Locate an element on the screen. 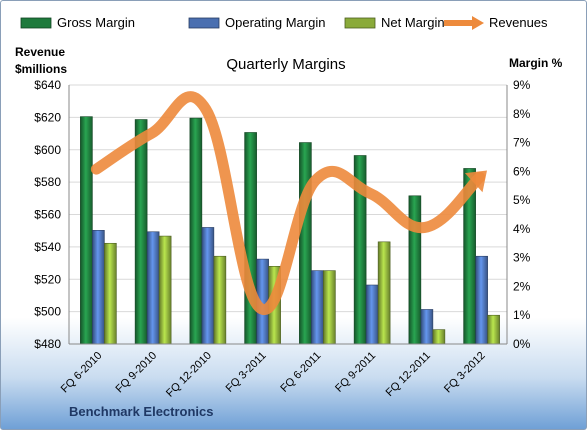 The image size is (587, 430). right-tick-label: 4% is located at coordinates (522, 229).